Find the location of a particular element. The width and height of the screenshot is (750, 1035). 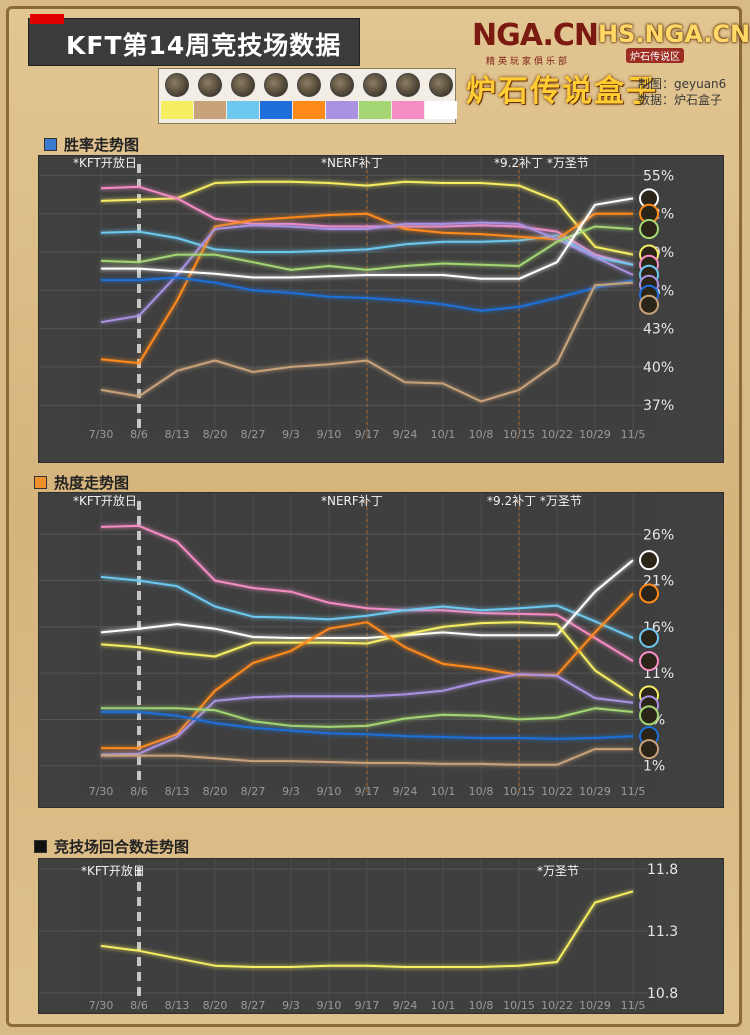

credits: 制图：geyuan6 数据：炉石盒子 is located at coordinates (682, 92).